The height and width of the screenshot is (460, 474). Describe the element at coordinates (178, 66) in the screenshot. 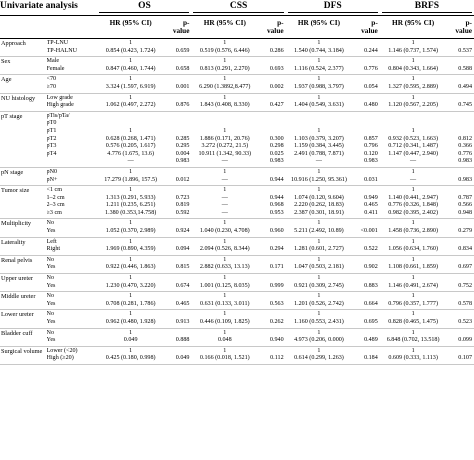

I see `p-value-cell: 0.658` at that location.